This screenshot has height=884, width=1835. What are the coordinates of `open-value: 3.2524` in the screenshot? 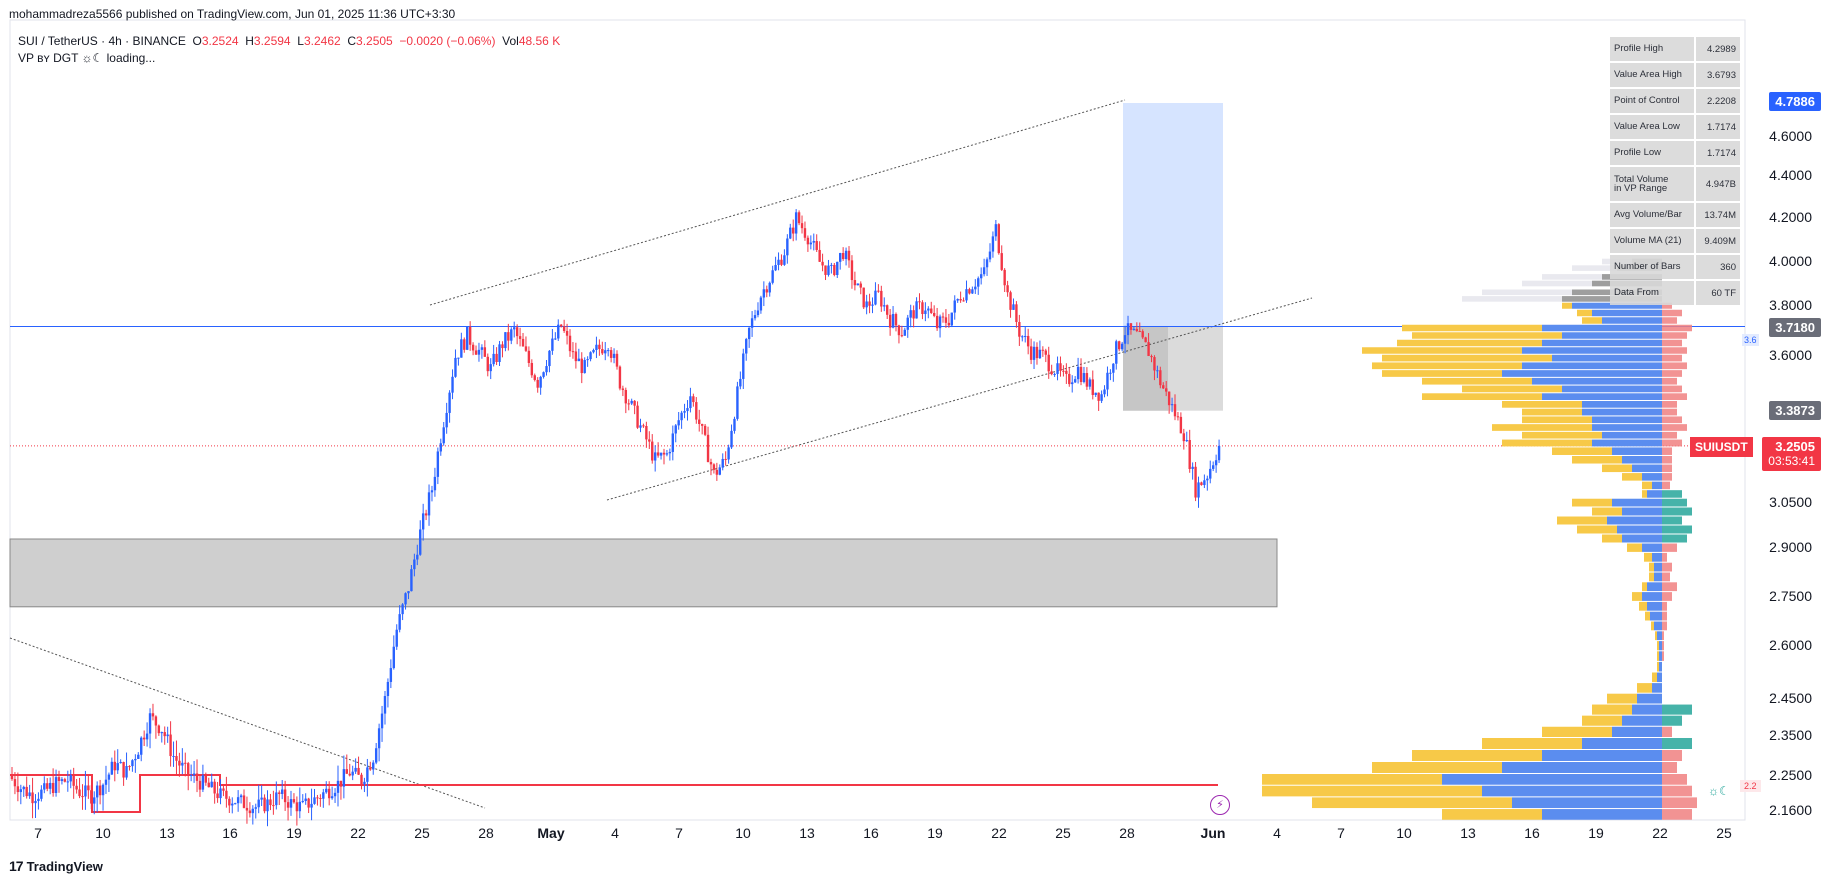 It's located at (220, 41).